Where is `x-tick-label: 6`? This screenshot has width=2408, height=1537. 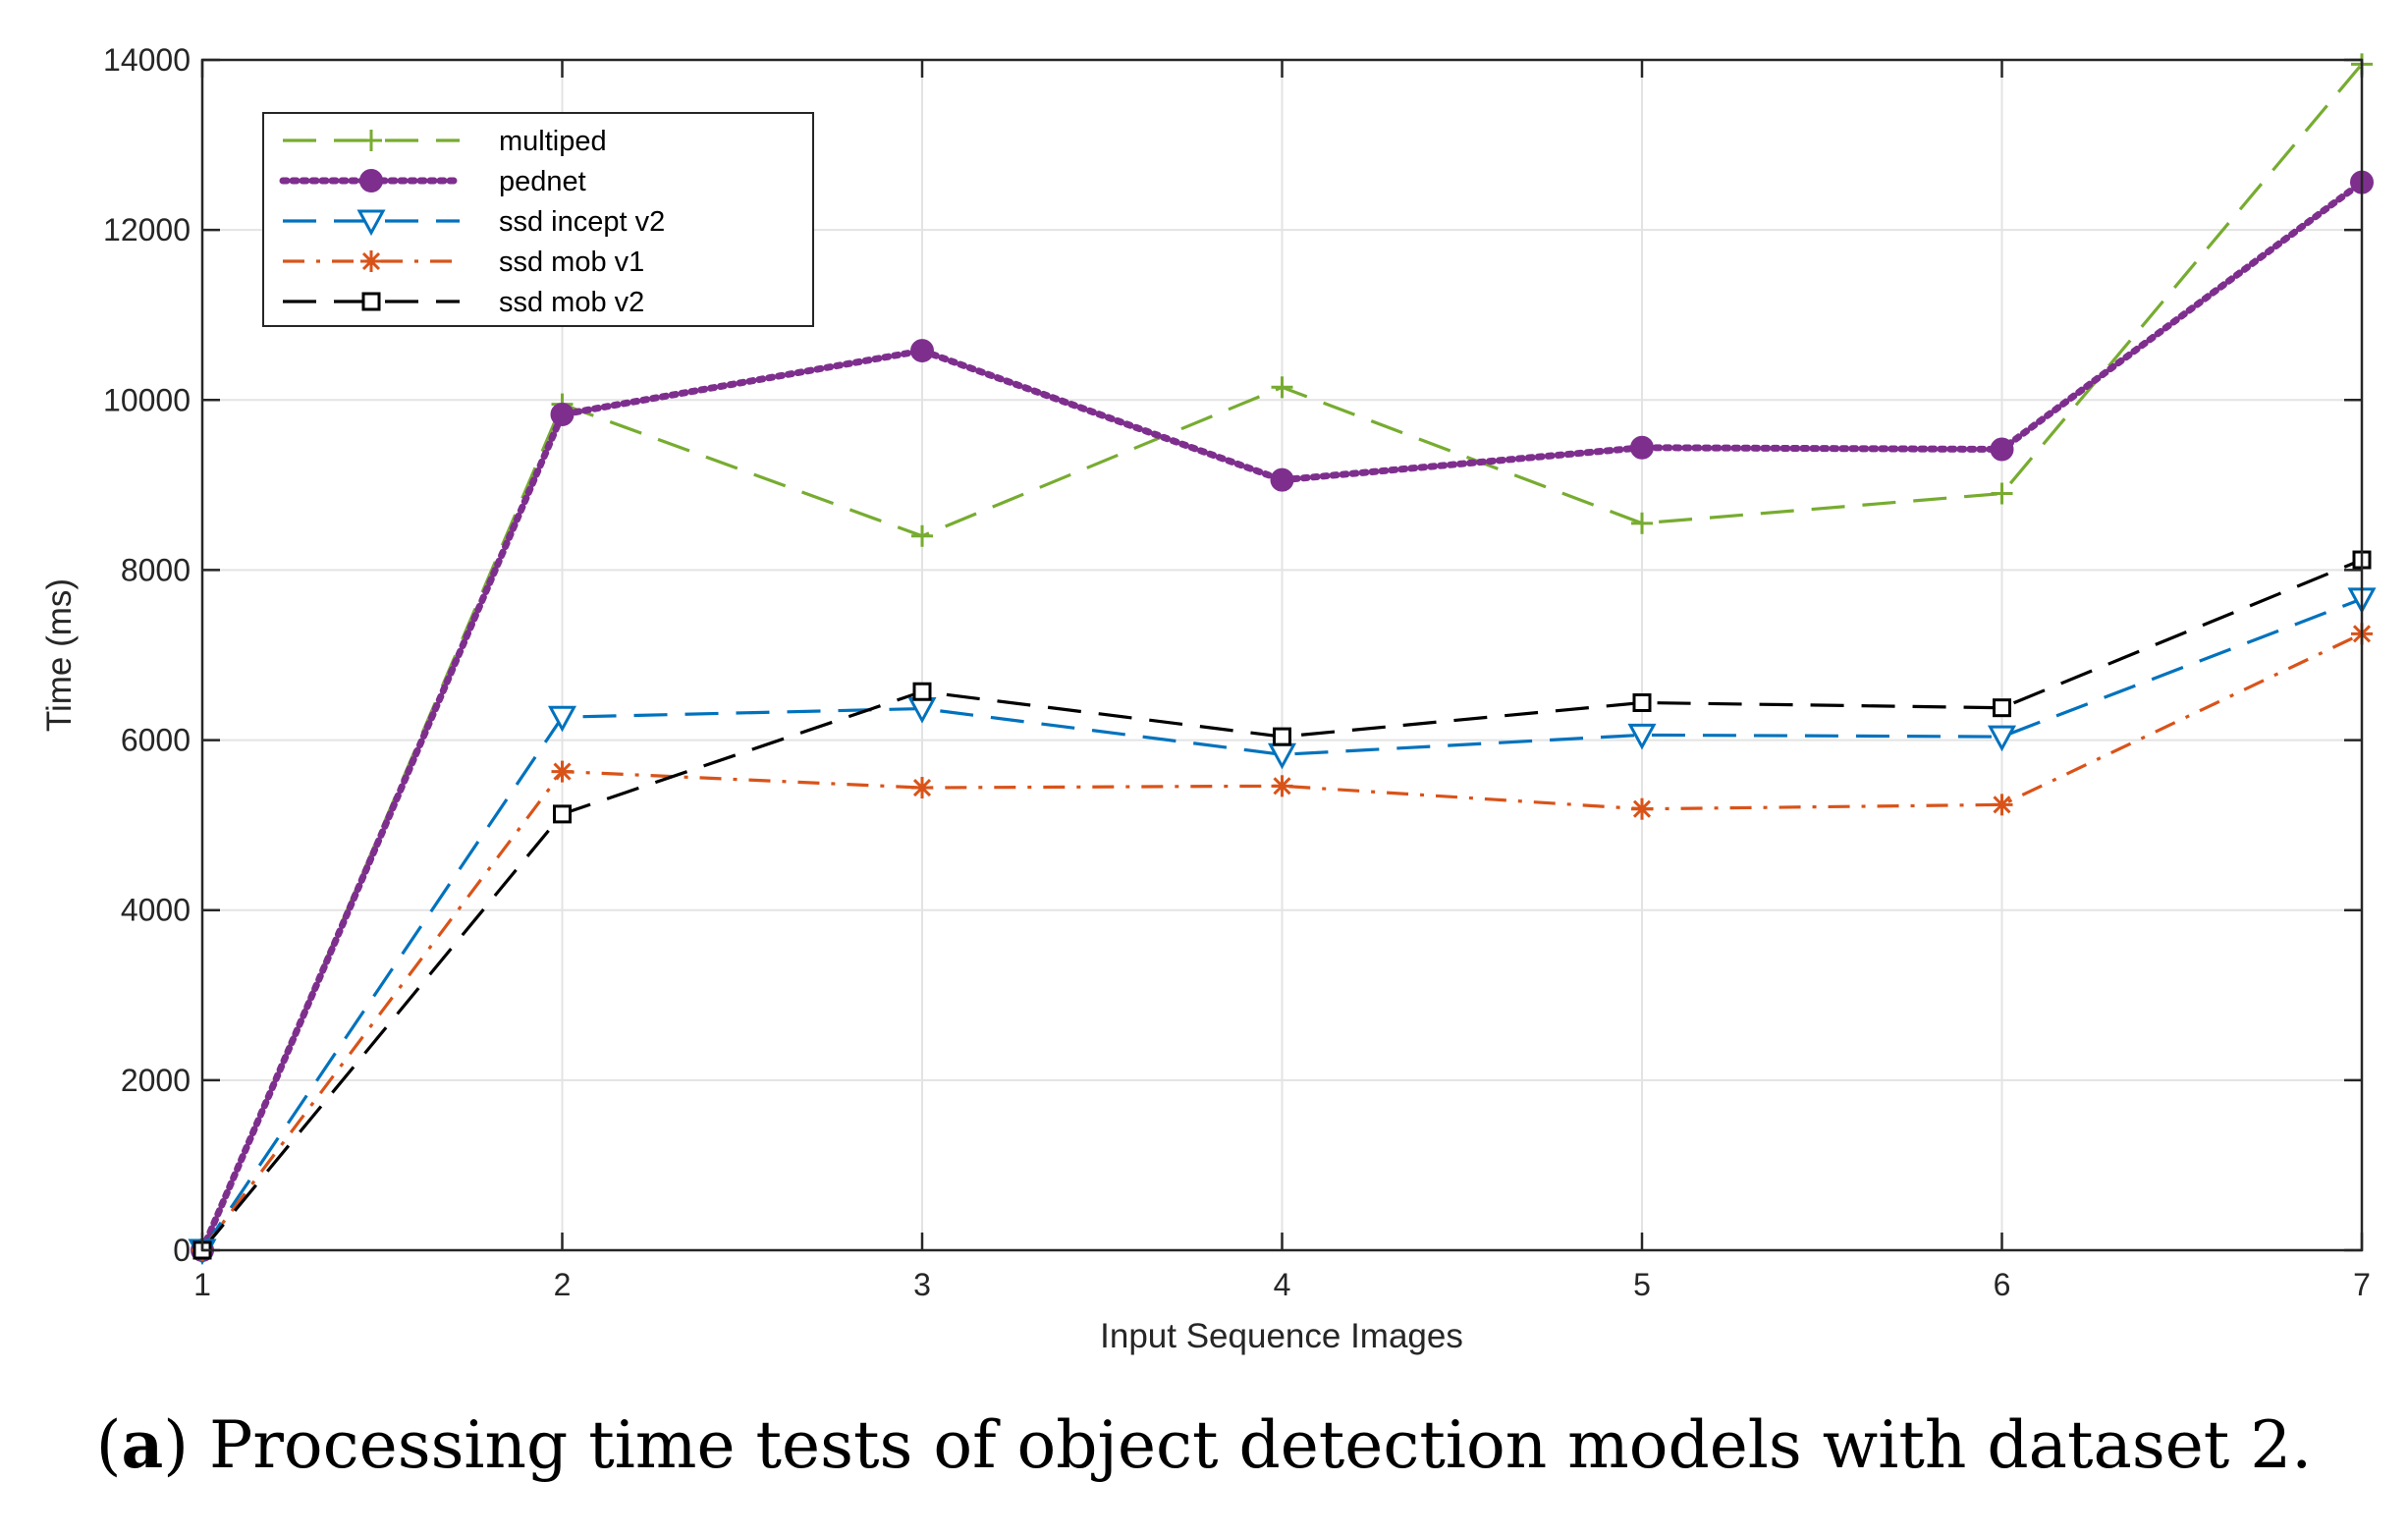 x-tick-label: 6 is located at coordinates (2002, 1284).